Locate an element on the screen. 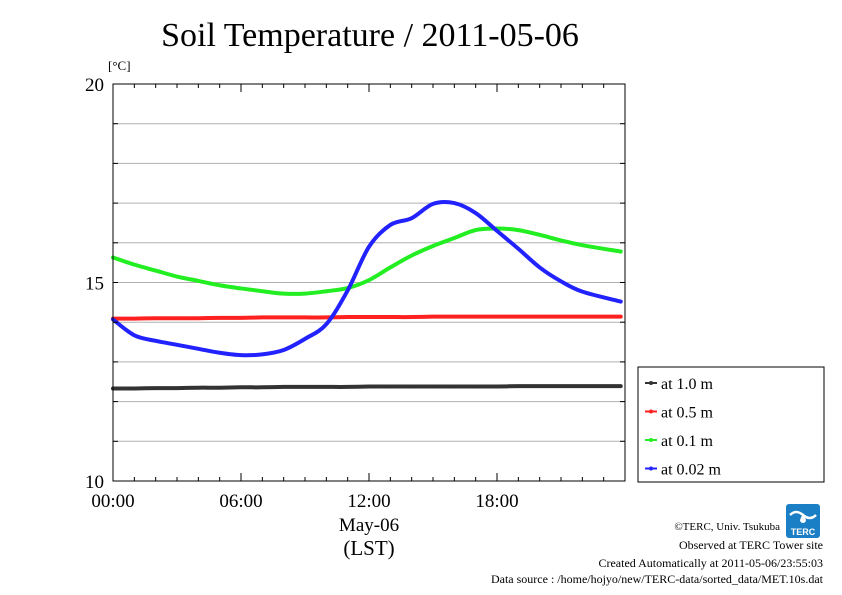  legend: at 1.0 m at 0.5 m at 0.1 m at 0.02 m is located at coordinates (731, 424).